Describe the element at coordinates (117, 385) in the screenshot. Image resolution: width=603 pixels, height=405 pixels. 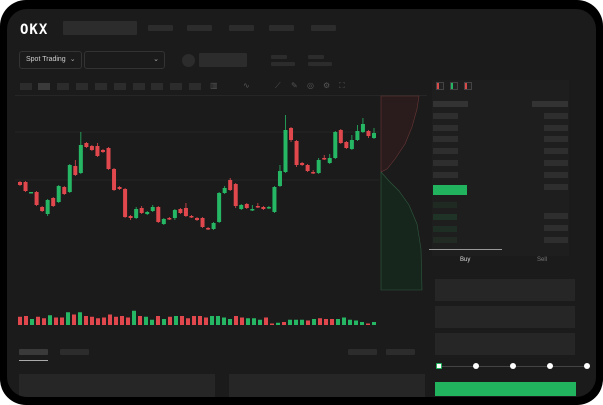
I see `orders-panel` at that location.